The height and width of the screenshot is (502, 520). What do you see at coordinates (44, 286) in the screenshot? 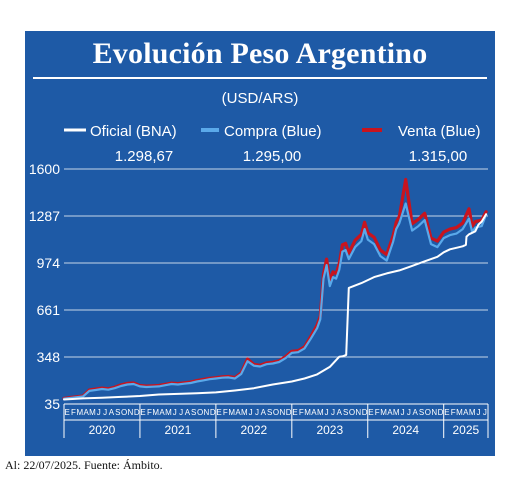
I see `y-axis-ticks: 1600 1287 974 661 348 35` at bounding box center [44, 286].